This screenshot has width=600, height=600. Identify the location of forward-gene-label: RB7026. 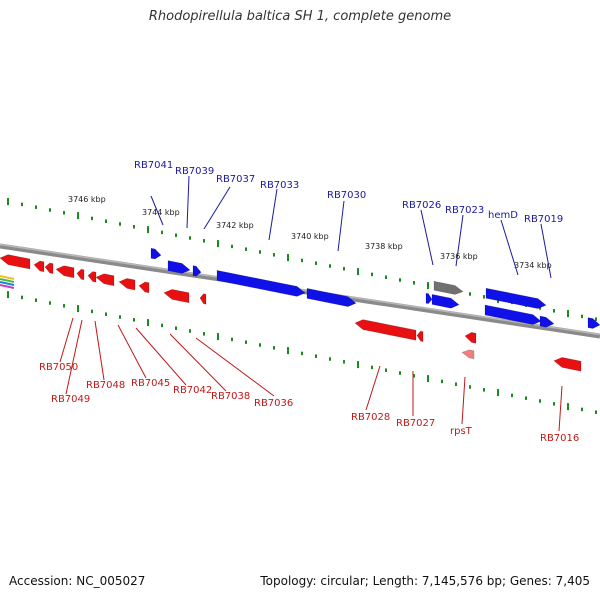
(421, 205).